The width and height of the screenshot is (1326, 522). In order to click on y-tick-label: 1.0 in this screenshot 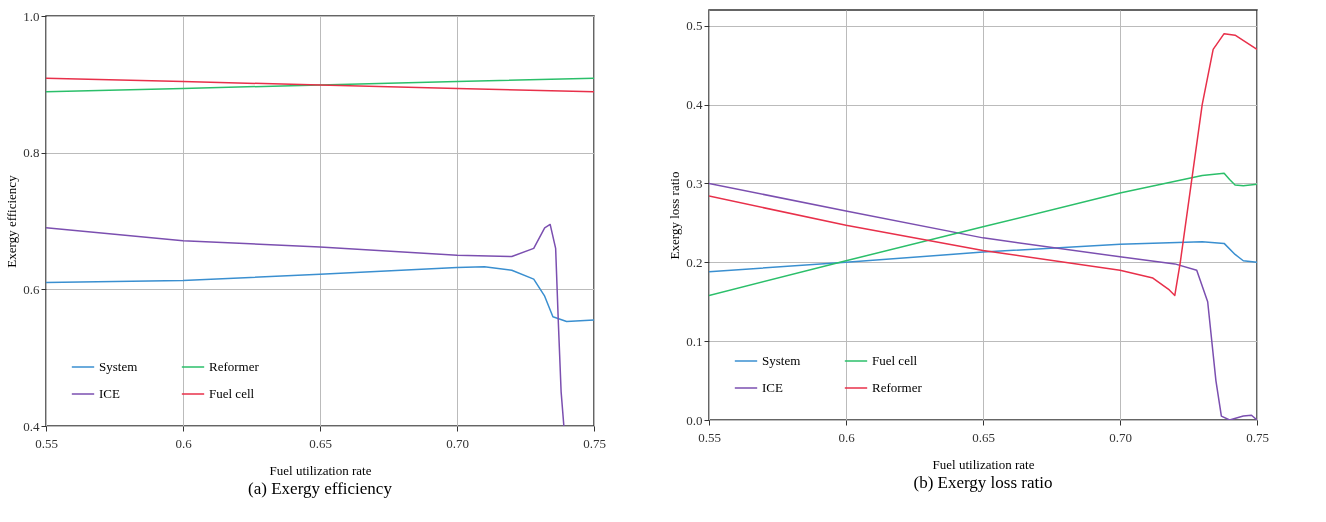, I will do `click(31, 16)`.